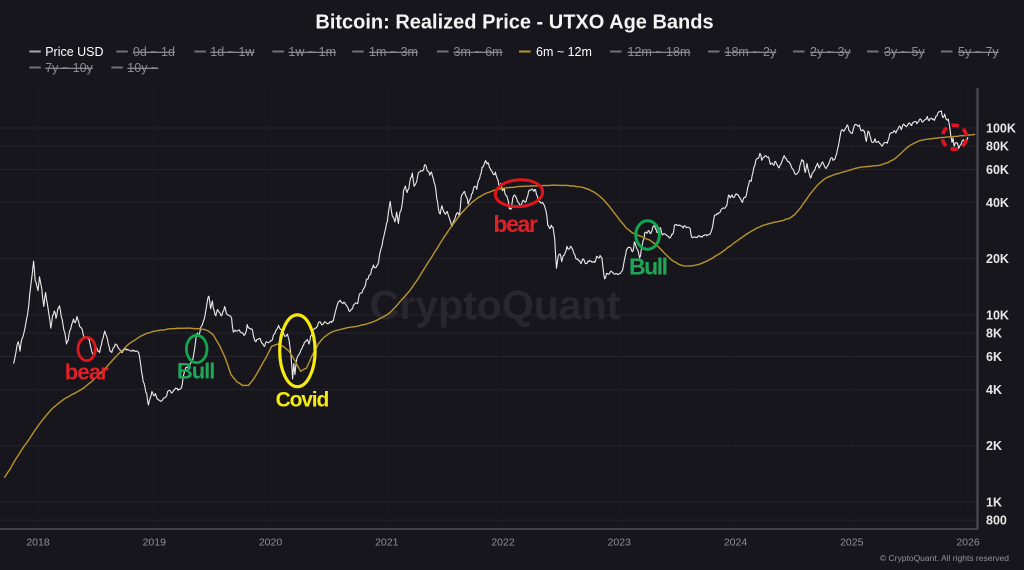  I want to click on svg-text: 12m ~ 18m, so click(659, 52).